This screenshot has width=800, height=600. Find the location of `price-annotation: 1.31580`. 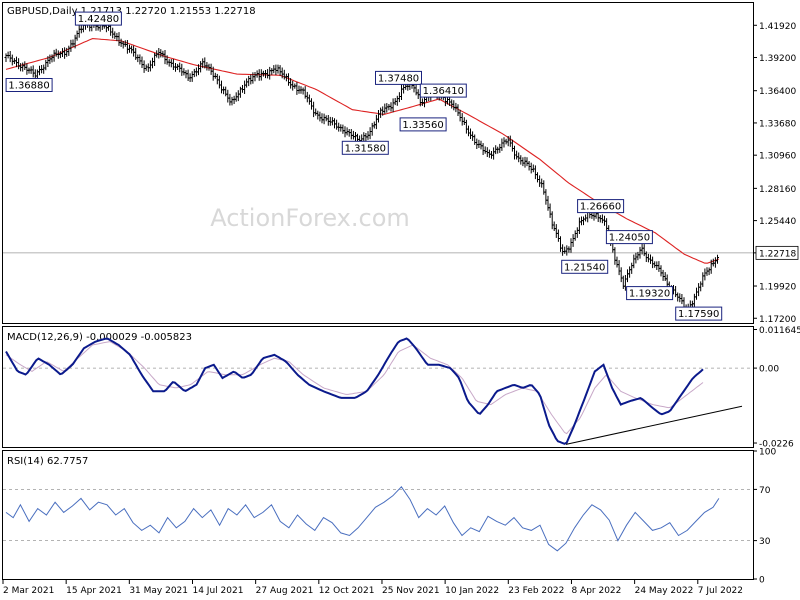

price-annotation: 1.31580 is located at coordinates (365, 147).